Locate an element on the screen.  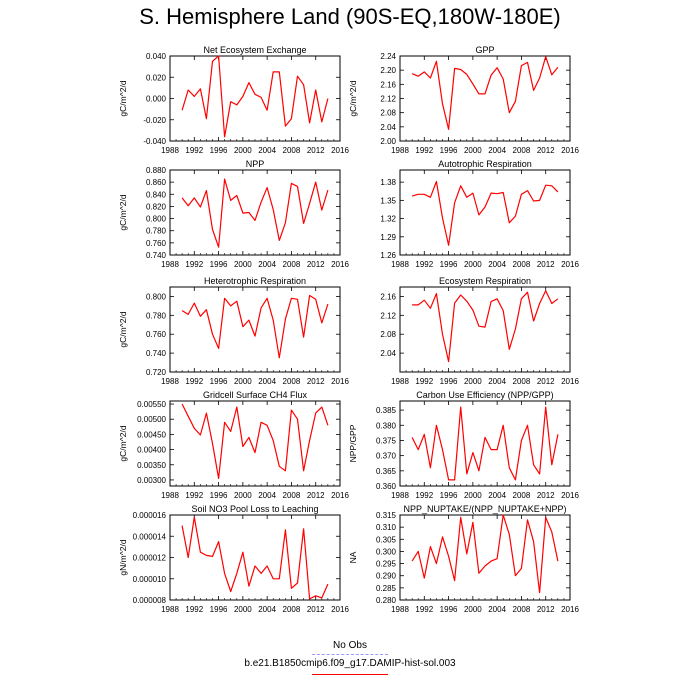
chart-title: Heterotrophic Respiration is located at coordinates (255, 281).